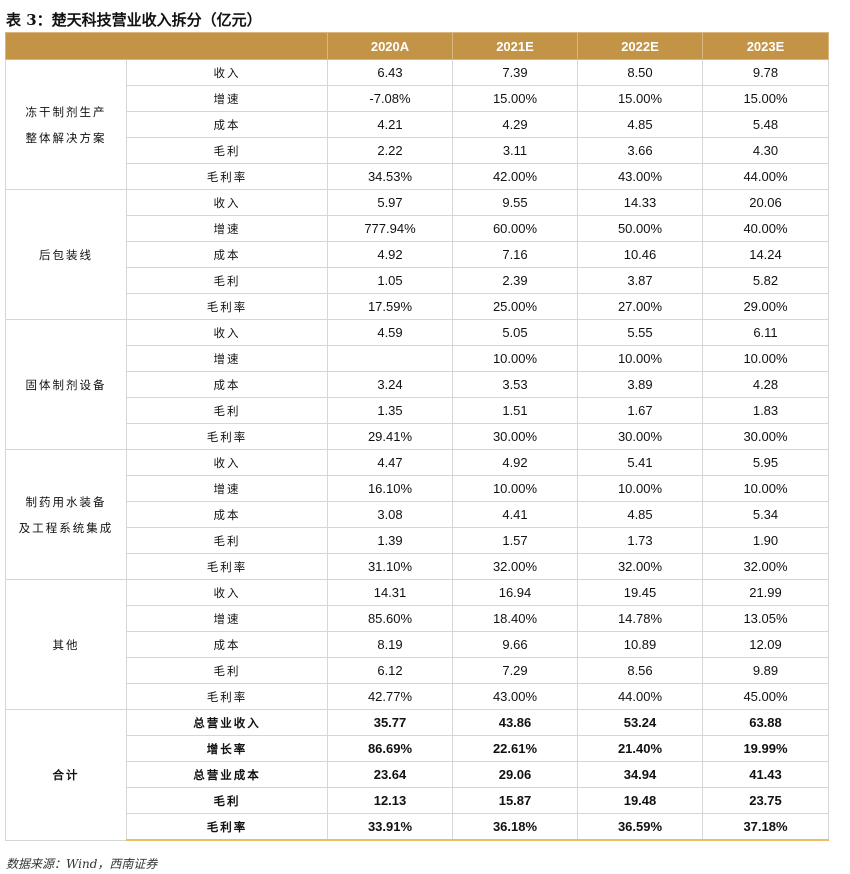 The height and width of the screenshot is (874, 850). What do you see at coordinates (390, 436) in the screenshot?
I see `value-cell: 29.41%` at bounding box center [390, 436].